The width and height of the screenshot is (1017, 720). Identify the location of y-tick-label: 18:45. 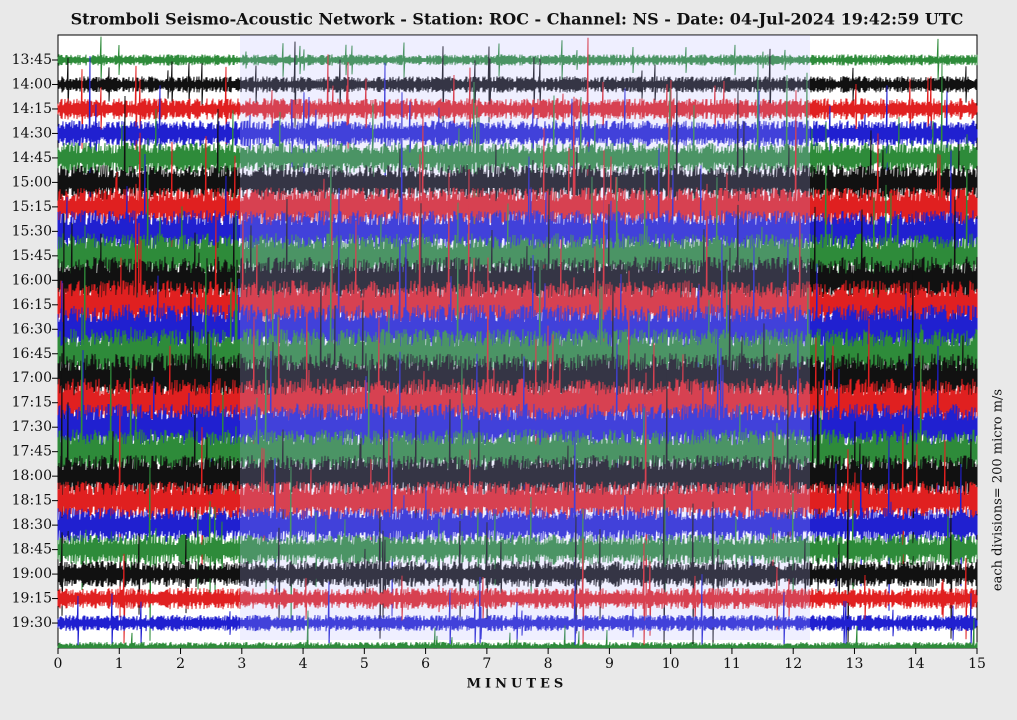
(32, 550).